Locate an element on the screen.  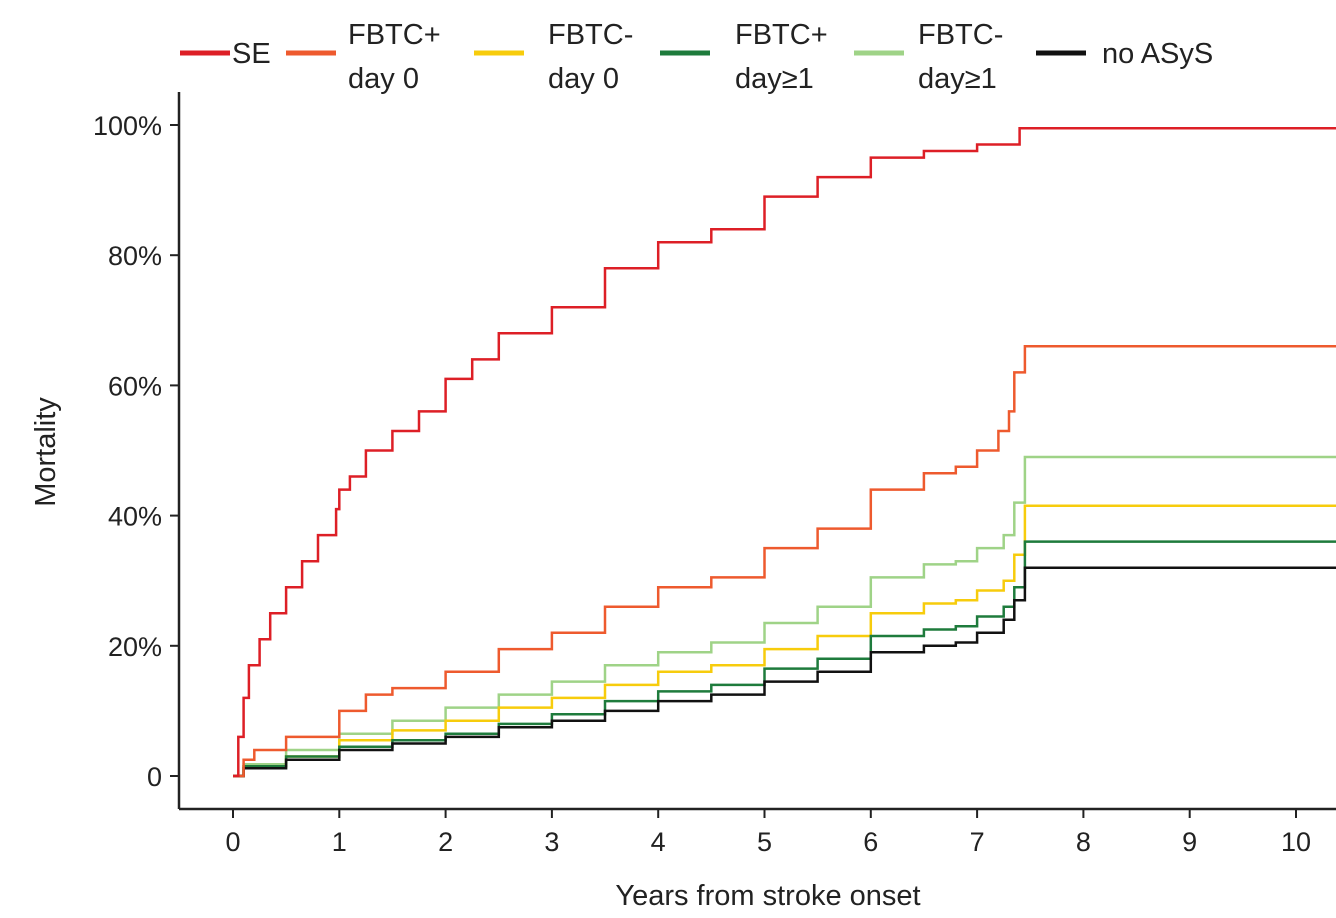
x-tick-label: 10 is located at coordinates (1296, 842).